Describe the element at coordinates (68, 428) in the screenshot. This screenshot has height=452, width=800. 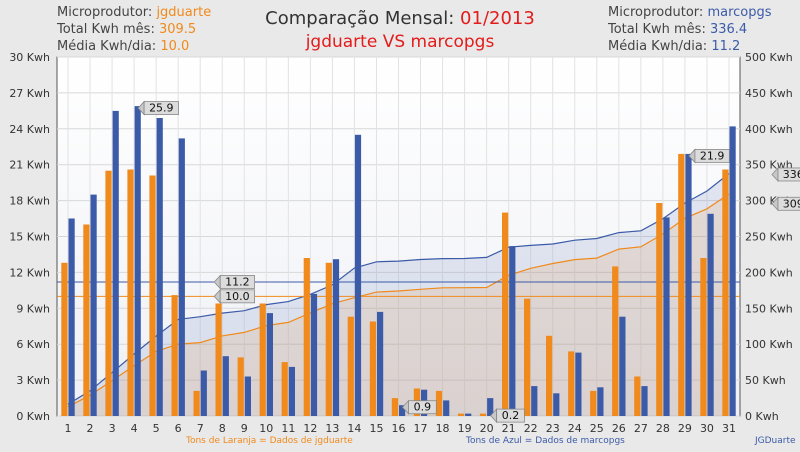
I see `x-tick-label: 1` at that location.